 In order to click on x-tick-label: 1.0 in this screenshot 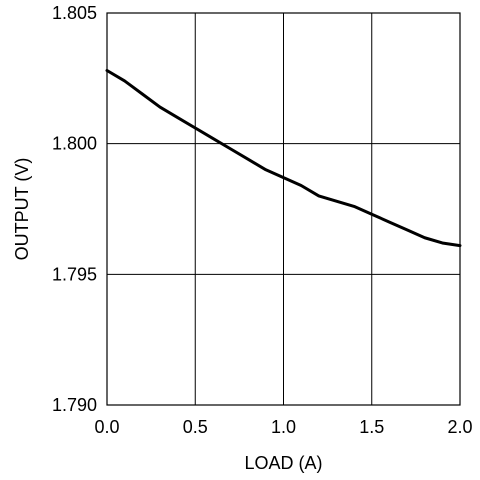, I will do `click(283, 427)`.